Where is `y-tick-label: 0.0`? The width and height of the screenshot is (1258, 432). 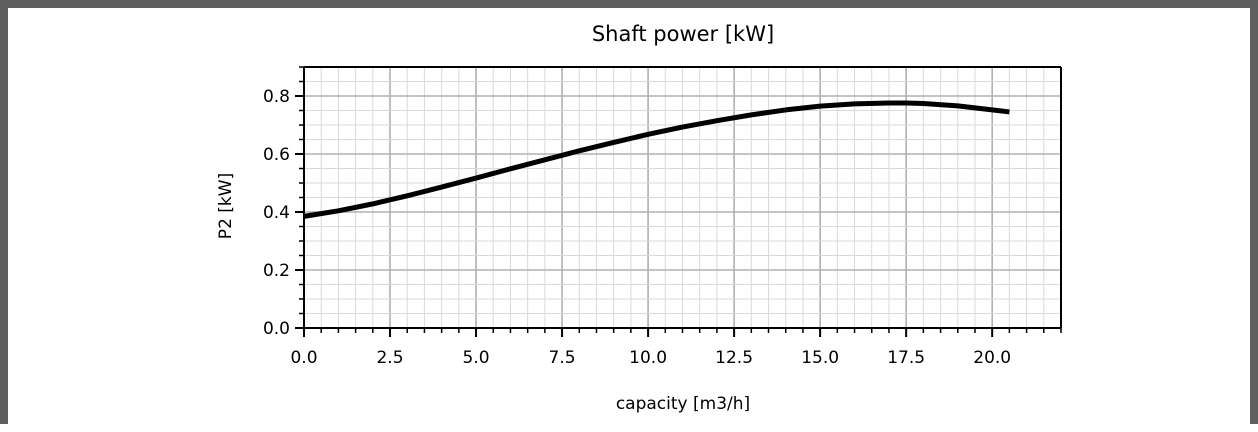 y-tick-label: 0.0 is located at coordinates (276, 329).